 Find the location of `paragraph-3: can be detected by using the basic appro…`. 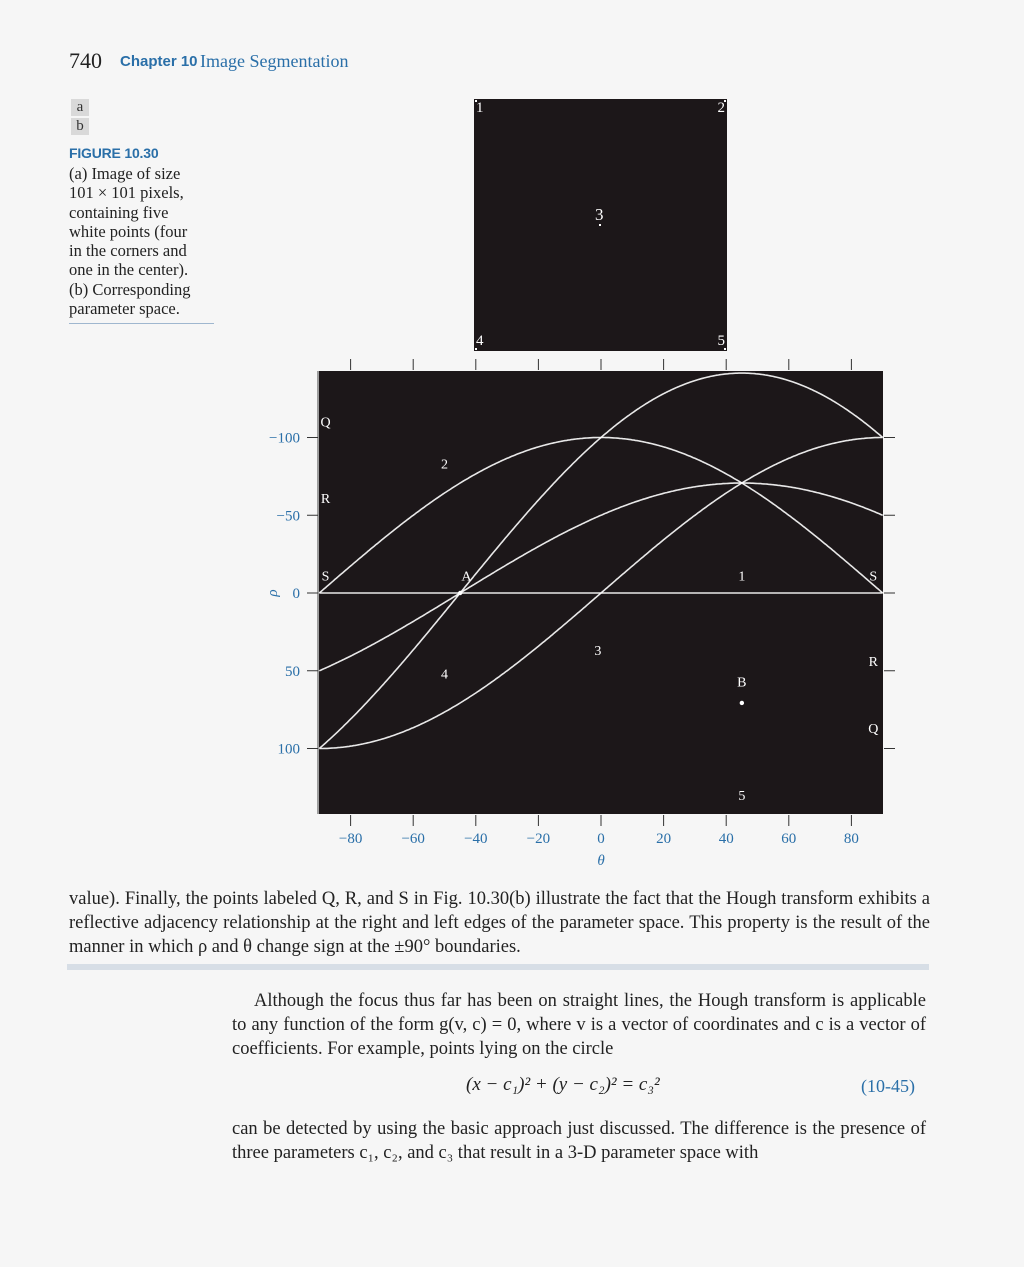

paragraph-3: can be detected by using the basic appro… is located at coordinates (579, 1141).